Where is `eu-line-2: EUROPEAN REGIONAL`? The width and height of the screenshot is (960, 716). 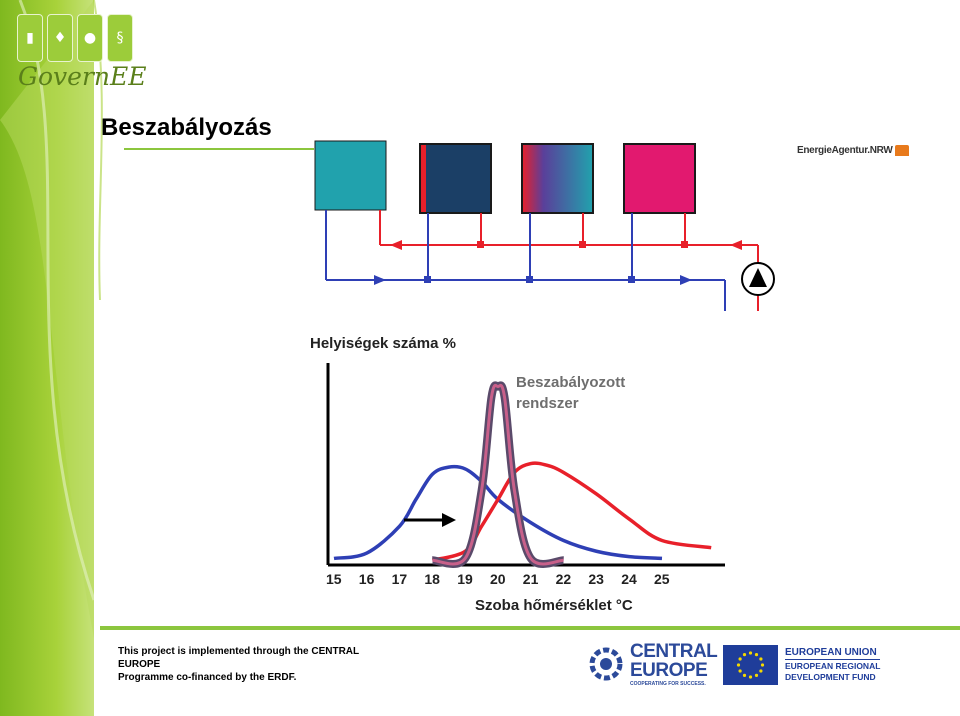 eu-line-2: EUROPEAN REGIONAL is located at coordinates (833, 666).